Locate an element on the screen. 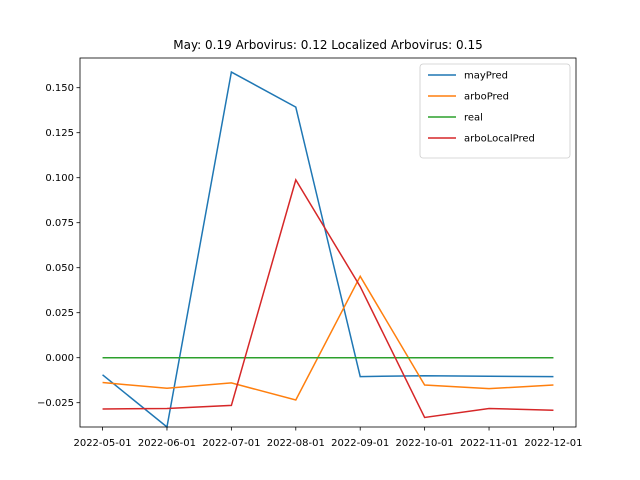 This screenshot has height=480, width=640. y-tick-label: −0.025 is located at coordinates (55, 403).